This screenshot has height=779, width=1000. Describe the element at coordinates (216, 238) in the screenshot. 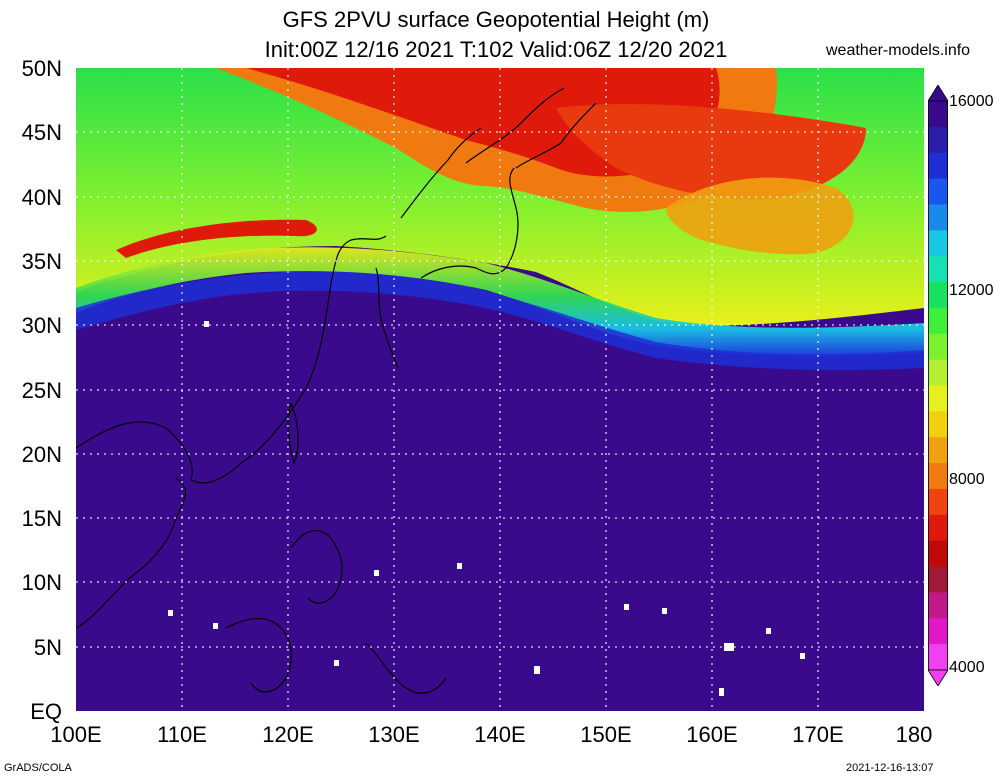

I see `west-red-streak` at that location.